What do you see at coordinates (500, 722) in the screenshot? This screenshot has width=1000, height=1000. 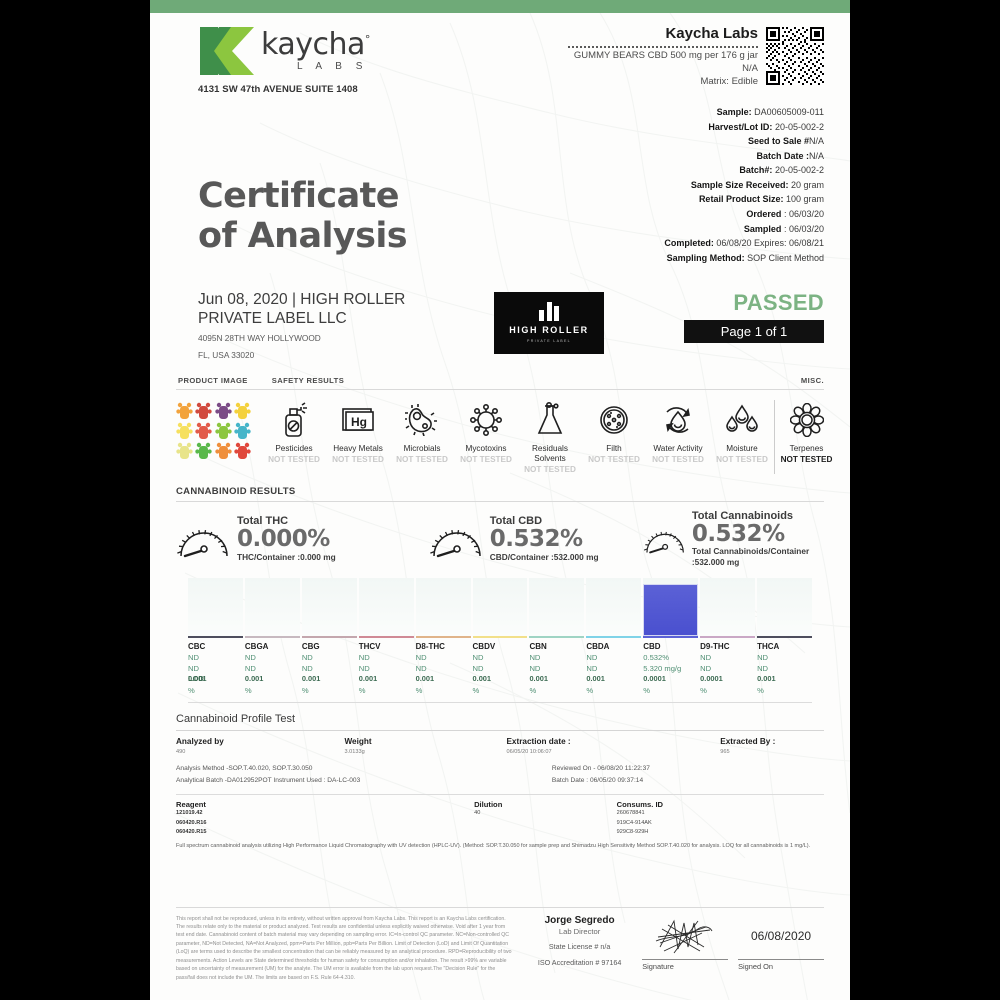 I see `profile-title: Cannabinoid Profile Test` at bounding box center [500, 722].